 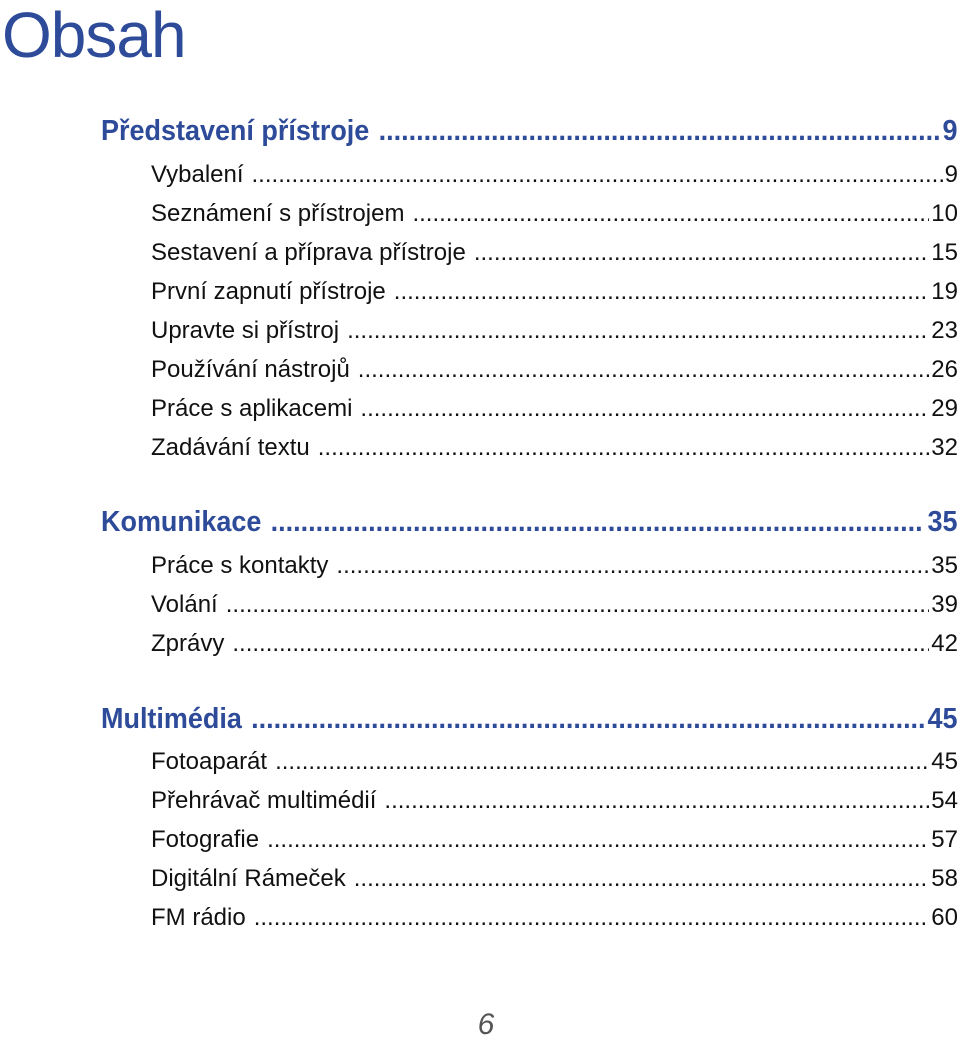 I want to click on toc-entry-label: Používání nástrojů, so click(x=250, y=369).